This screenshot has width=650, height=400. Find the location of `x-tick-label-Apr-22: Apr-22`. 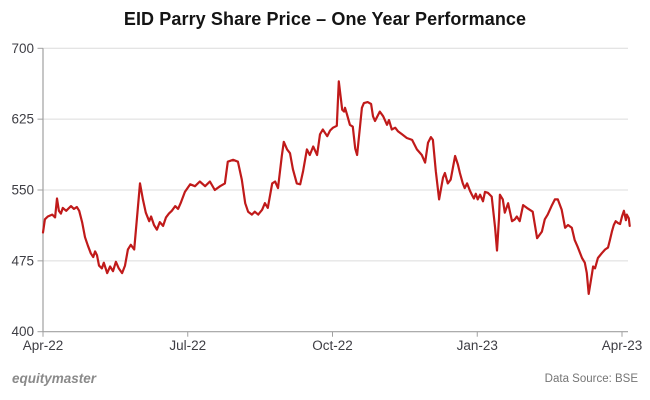

x-tick-label-Apr-22: Apr-22 is located at coordinates (43, 345).